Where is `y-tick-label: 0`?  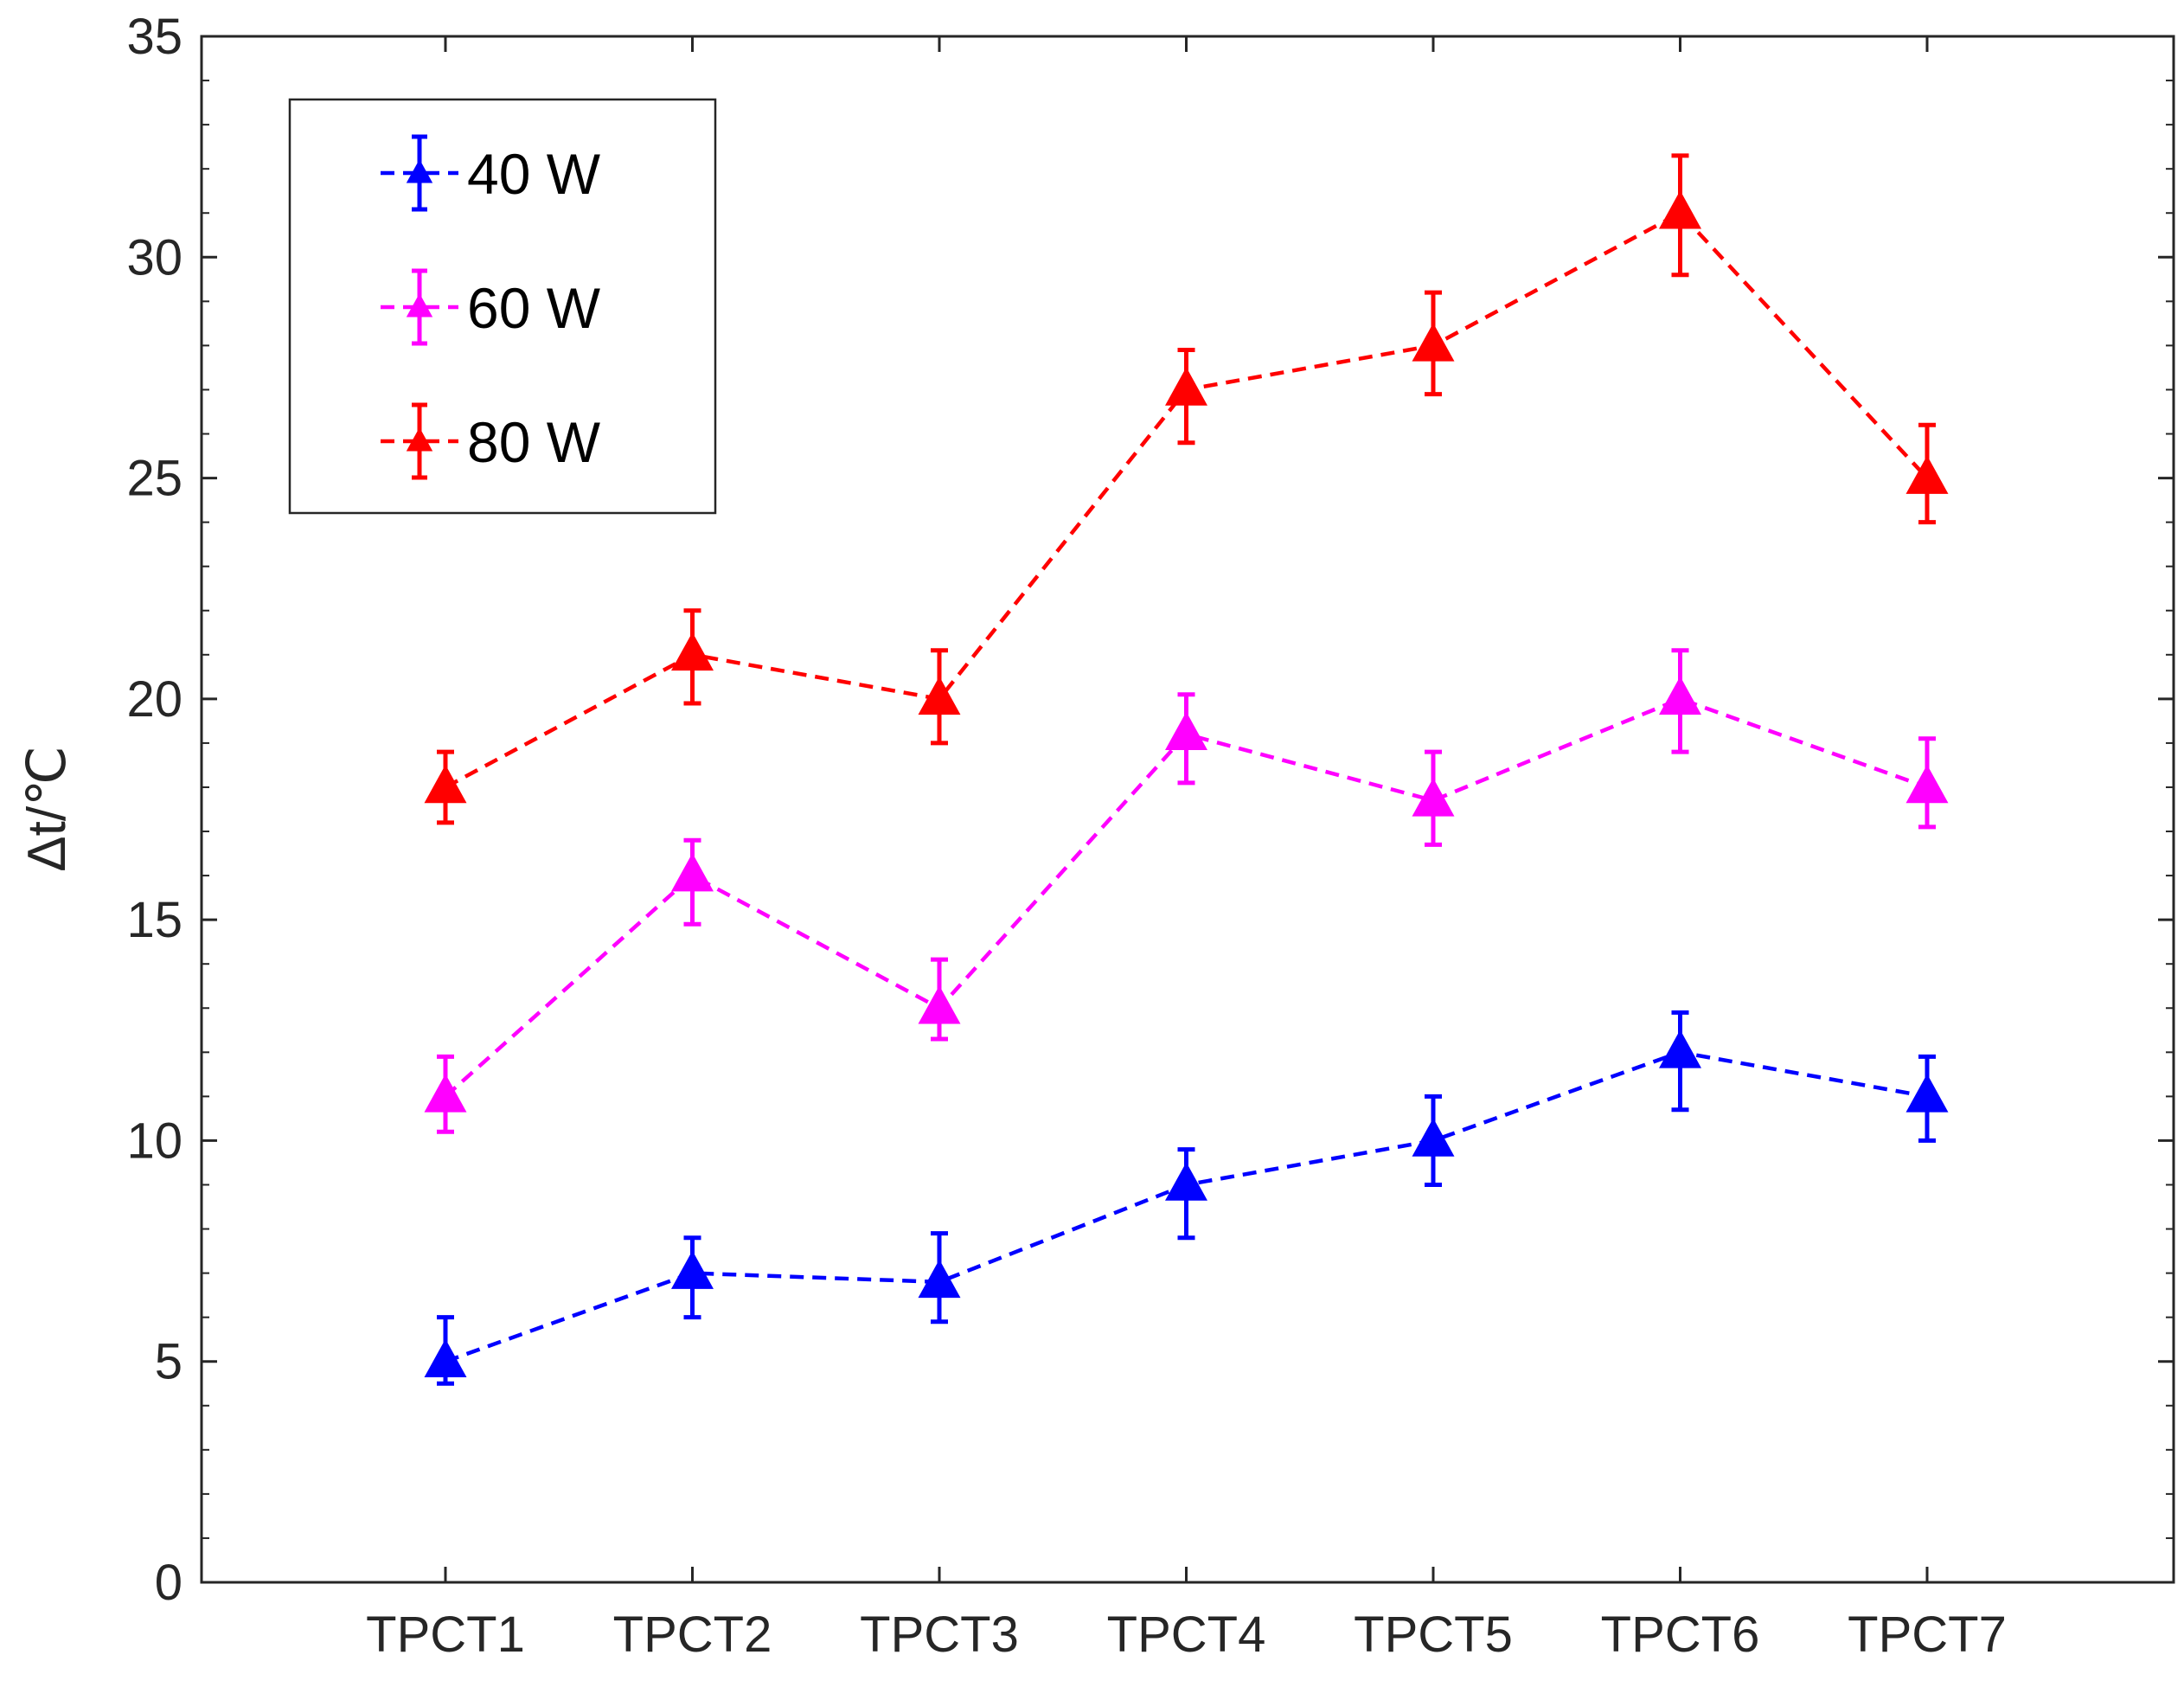 y-tick-label: 0 is located at coordinates (169, 1583).